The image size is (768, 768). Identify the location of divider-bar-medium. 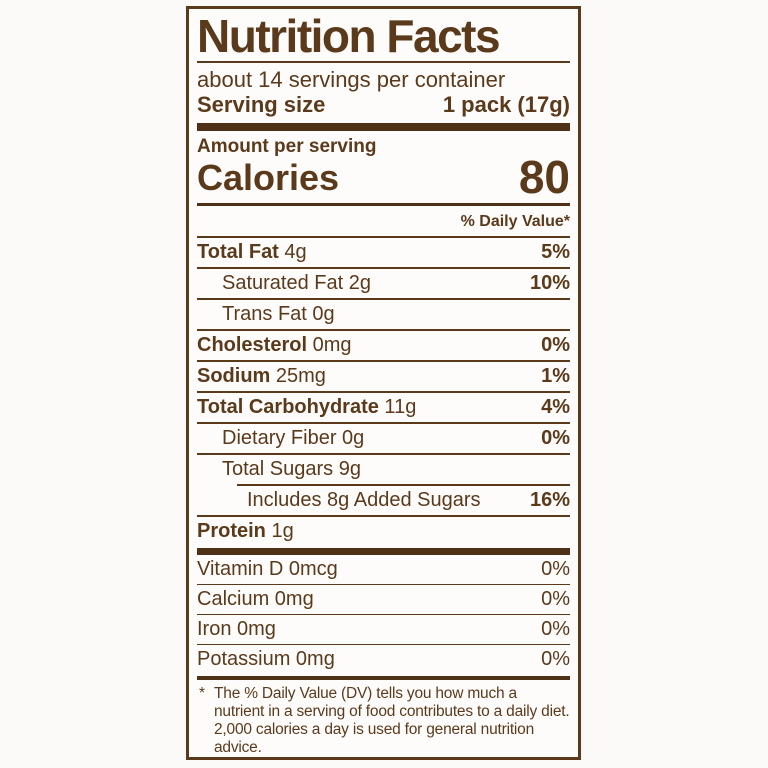
(383, 204).